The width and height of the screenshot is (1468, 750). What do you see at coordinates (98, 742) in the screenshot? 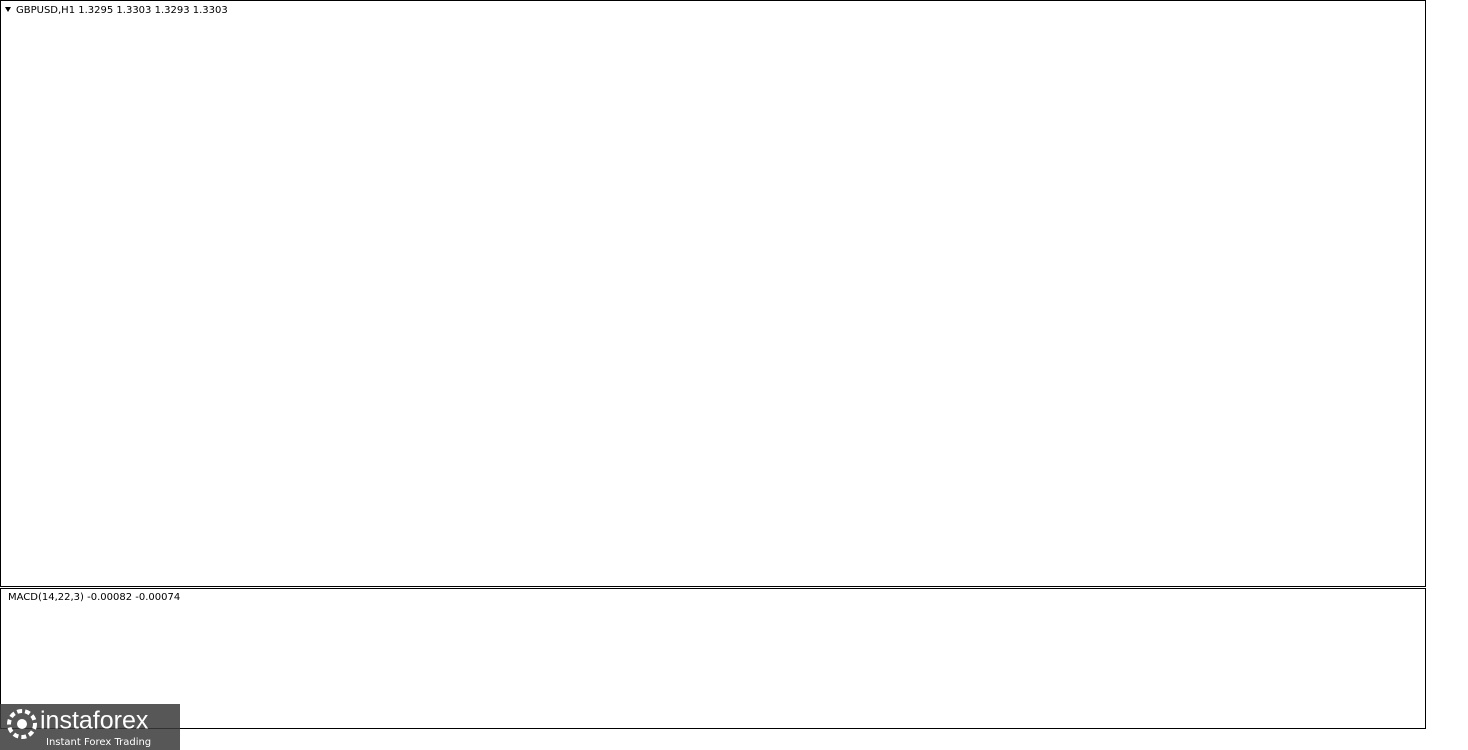
I see `watermark-tagline: Instant Forex Trading` at bounding box center [98, 742].